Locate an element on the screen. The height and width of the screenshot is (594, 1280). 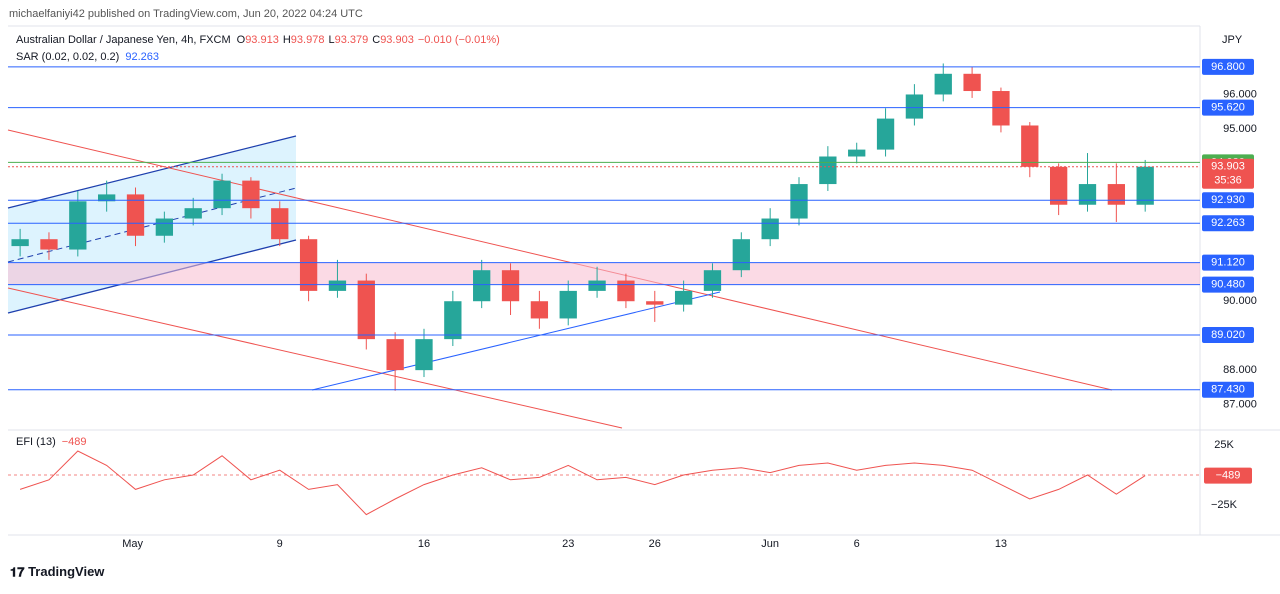
ohlc-value: 93.913 is located at coordinates (262, 40).